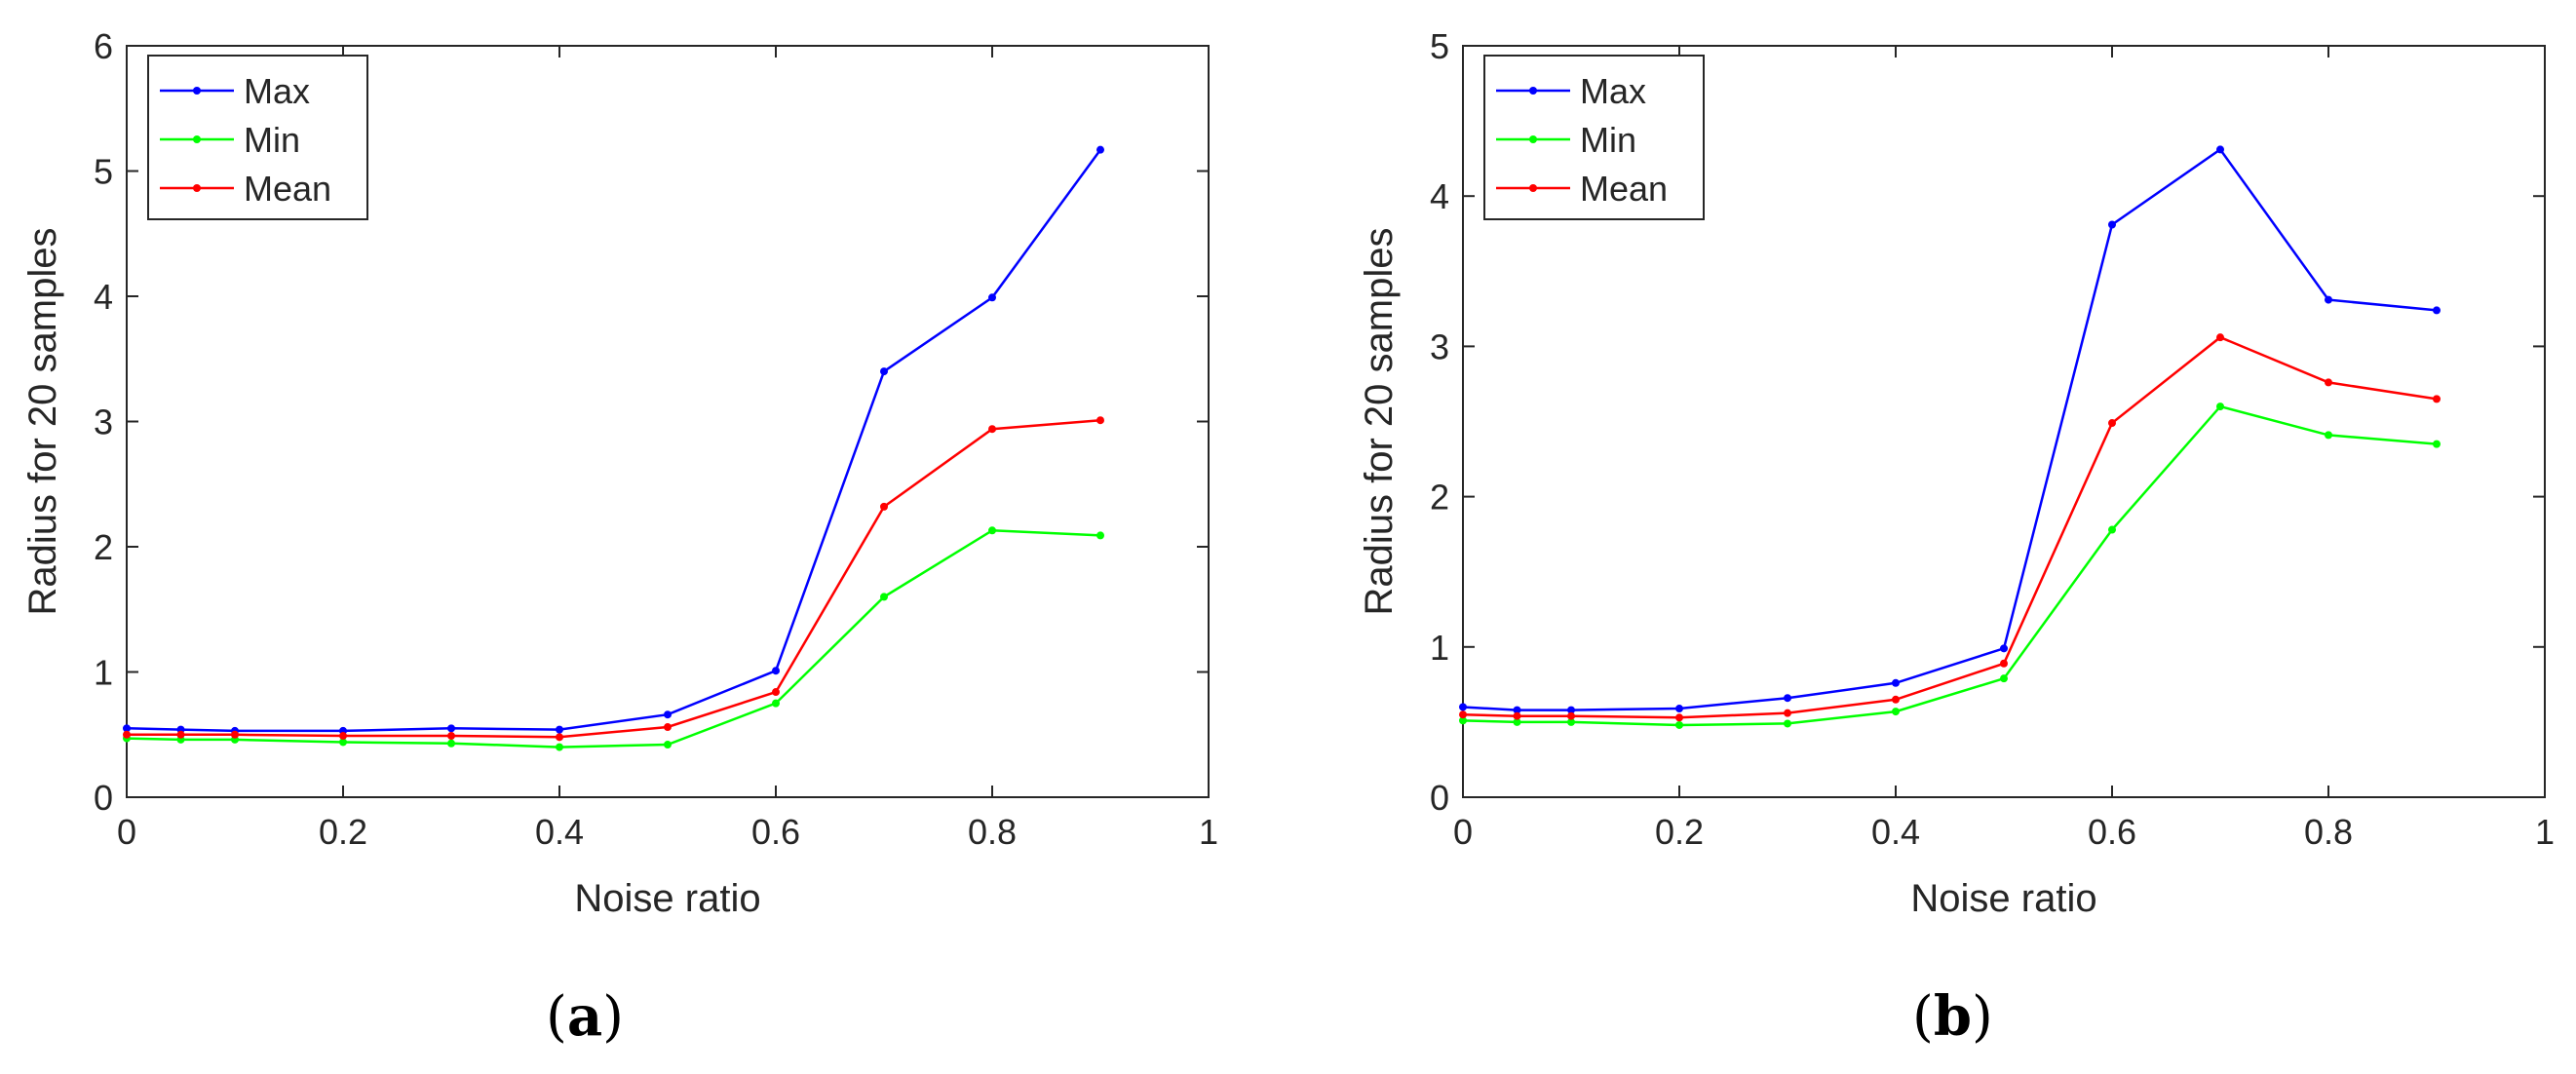 This screenshot has height=1074, width=2576. Describe the element at coordinates (1463, 832) in the screenshot. I see `x-tick-label: 0` at that location.